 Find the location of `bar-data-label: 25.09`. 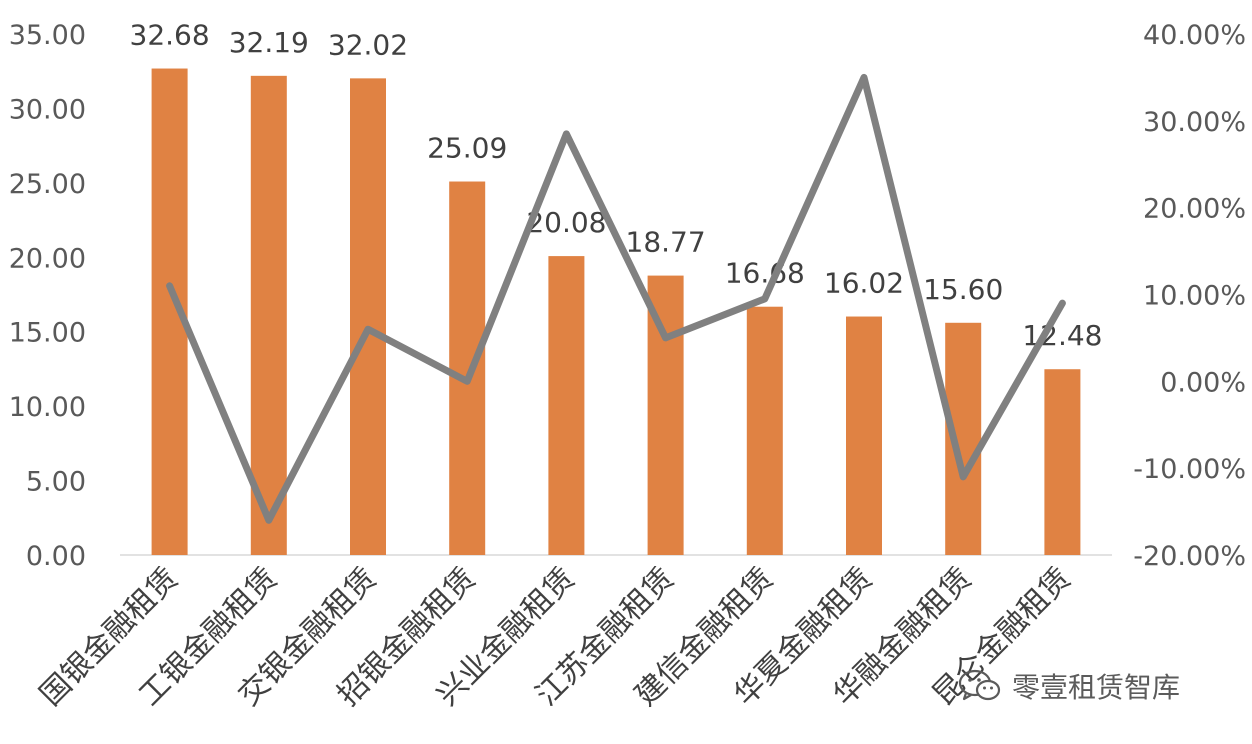

bar-data-label: 25.09 is located at coordinates (467, 148).